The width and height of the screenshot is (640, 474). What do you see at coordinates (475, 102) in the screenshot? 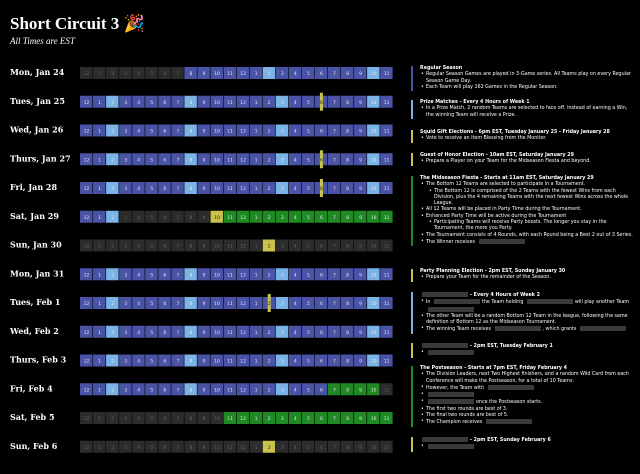
I see `text: Prize Matches - Every 4 Hours of Week 1` at bounding box center [475, 102].